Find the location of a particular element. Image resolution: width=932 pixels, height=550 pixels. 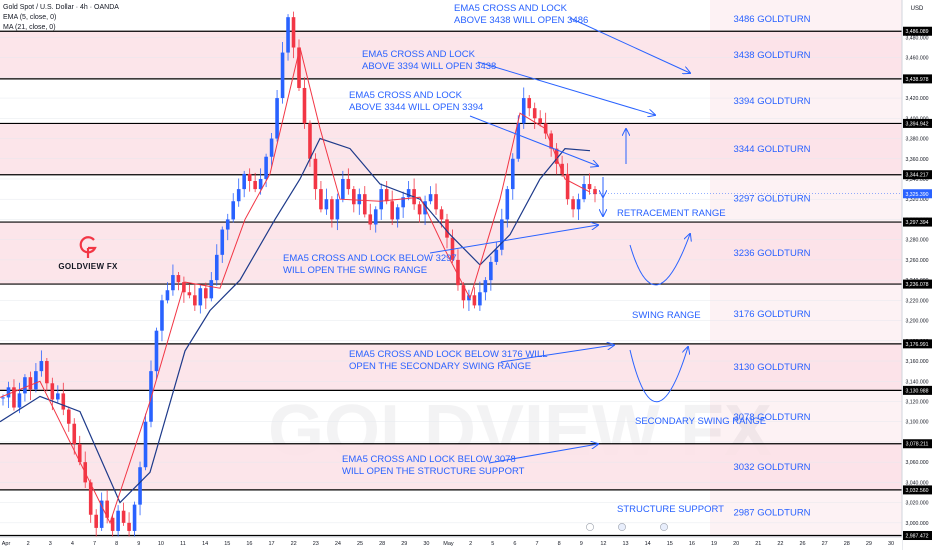

time-tick-label: 3 is located at coordinates (50, 544).